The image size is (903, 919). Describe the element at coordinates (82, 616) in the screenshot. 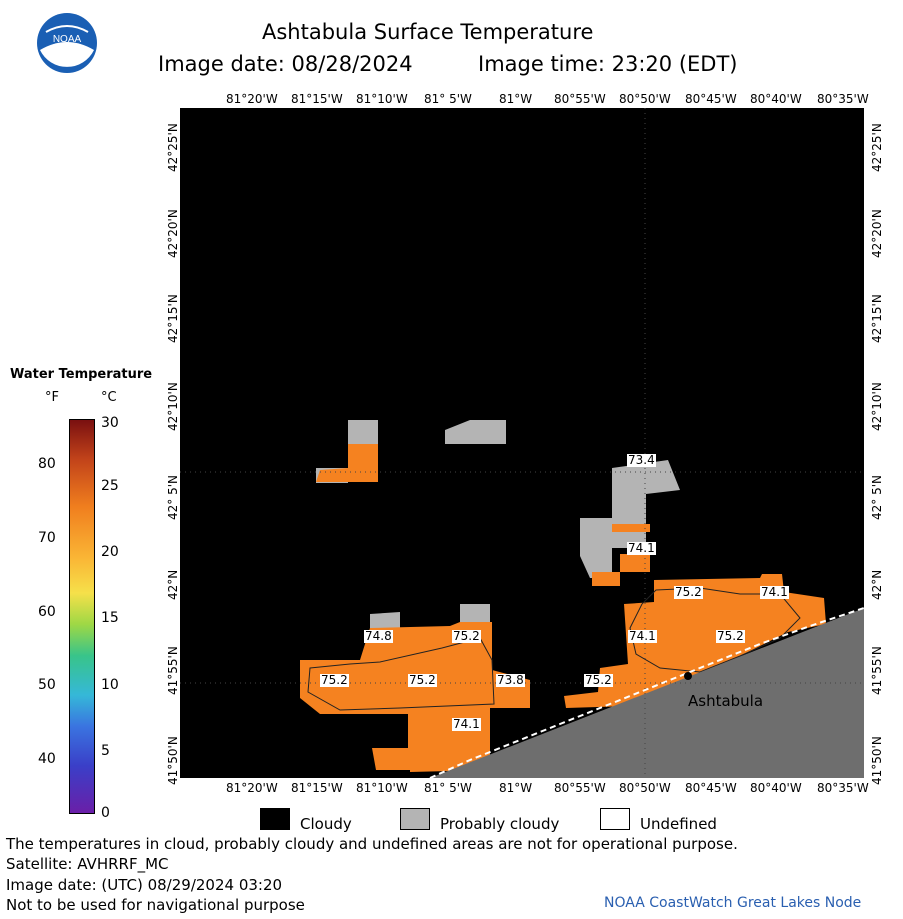

I see `colorbar` at that location.